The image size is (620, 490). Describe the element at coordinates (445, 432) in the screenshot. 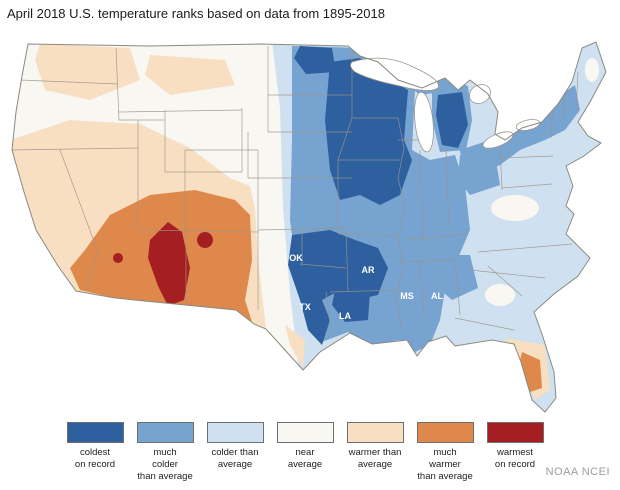

I see `legend-swatch-much-warmer` at that location.